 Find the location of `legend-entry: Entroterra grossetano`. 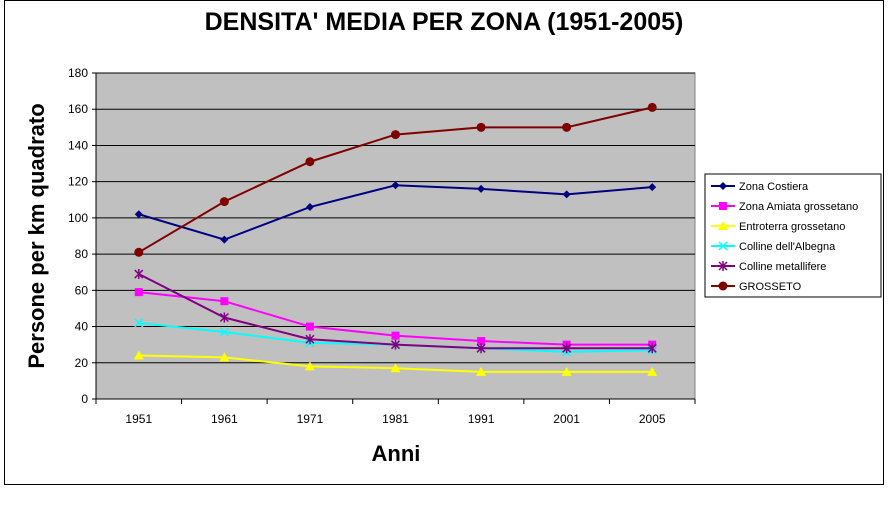

legend-entry: Entroterra grossetano is located at coordinates (778, 227).